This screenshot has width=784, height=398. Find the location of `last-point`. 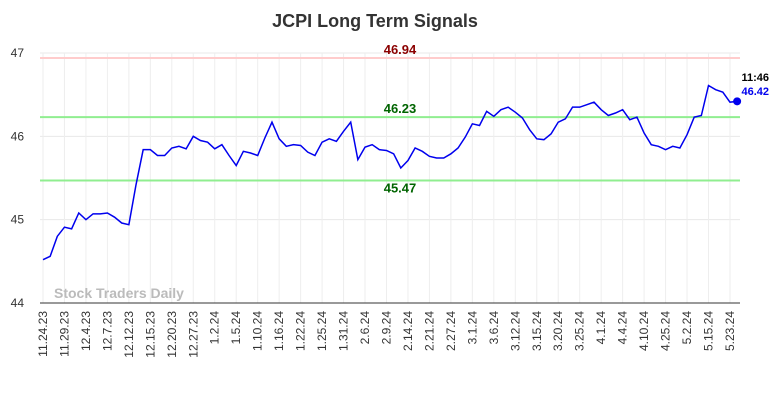

last-point is located at coordinates (737, 101).